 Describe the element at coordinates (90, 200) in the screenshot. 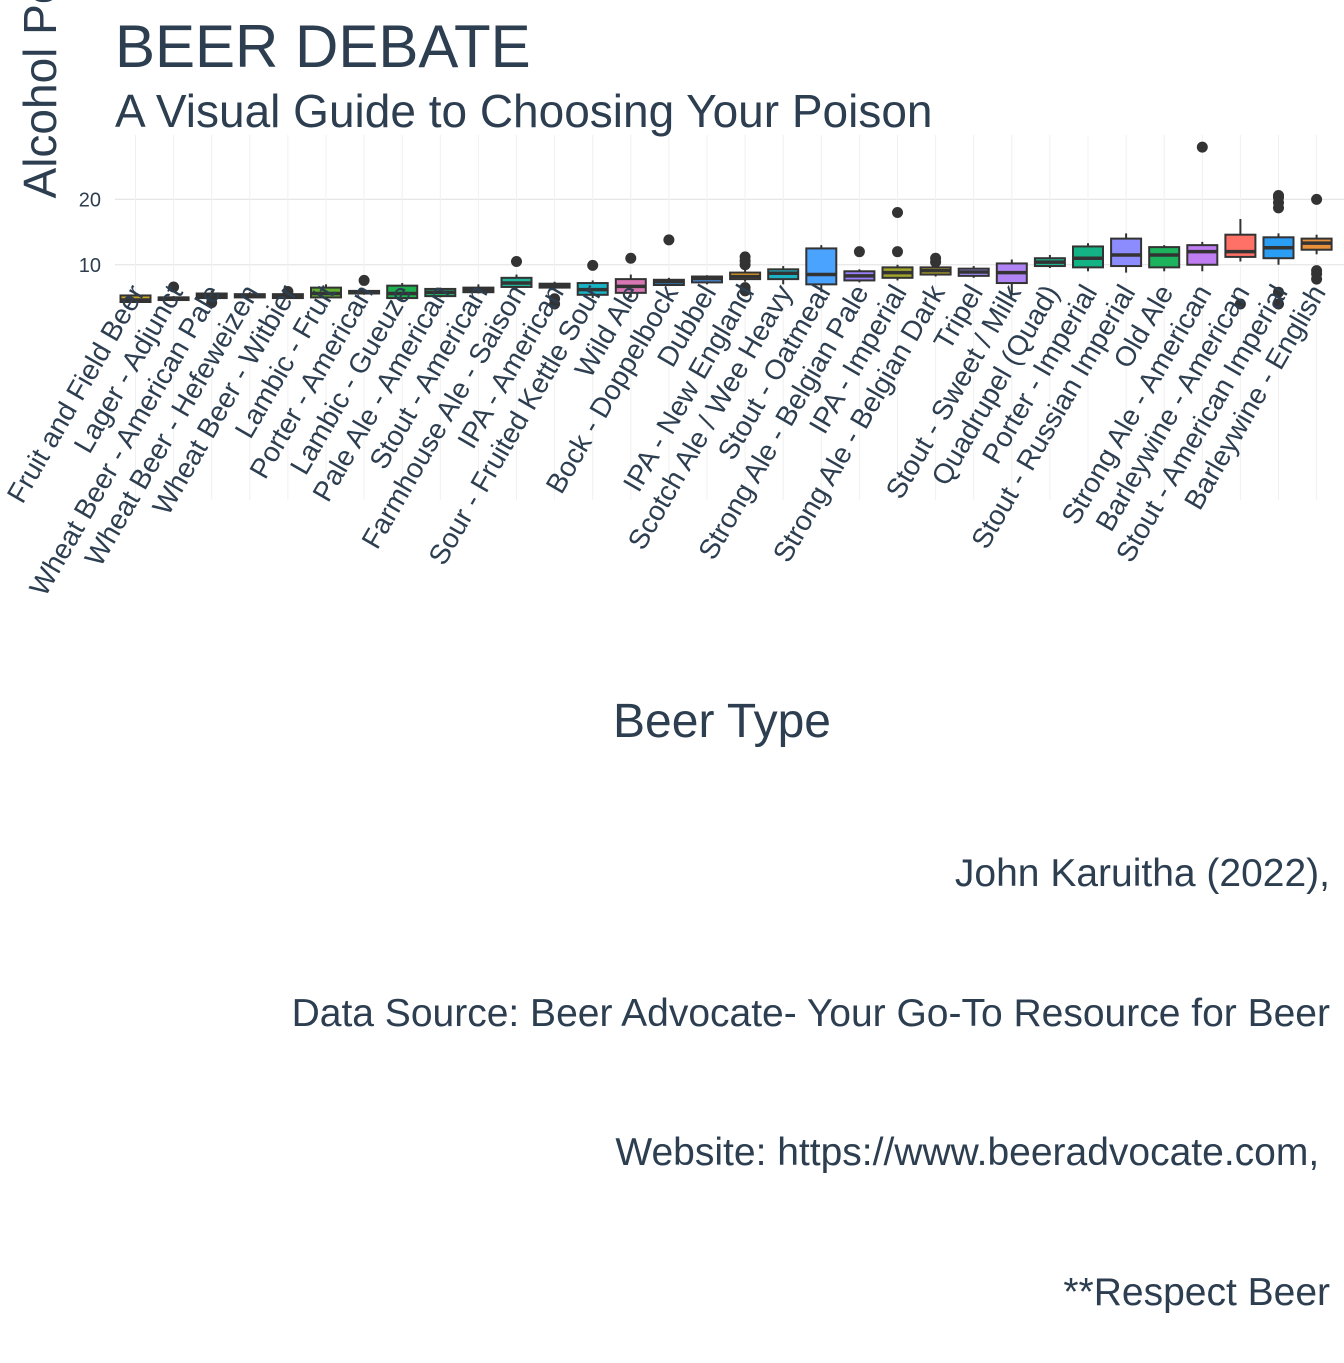

I see `y-tick-label: 20` at that location.